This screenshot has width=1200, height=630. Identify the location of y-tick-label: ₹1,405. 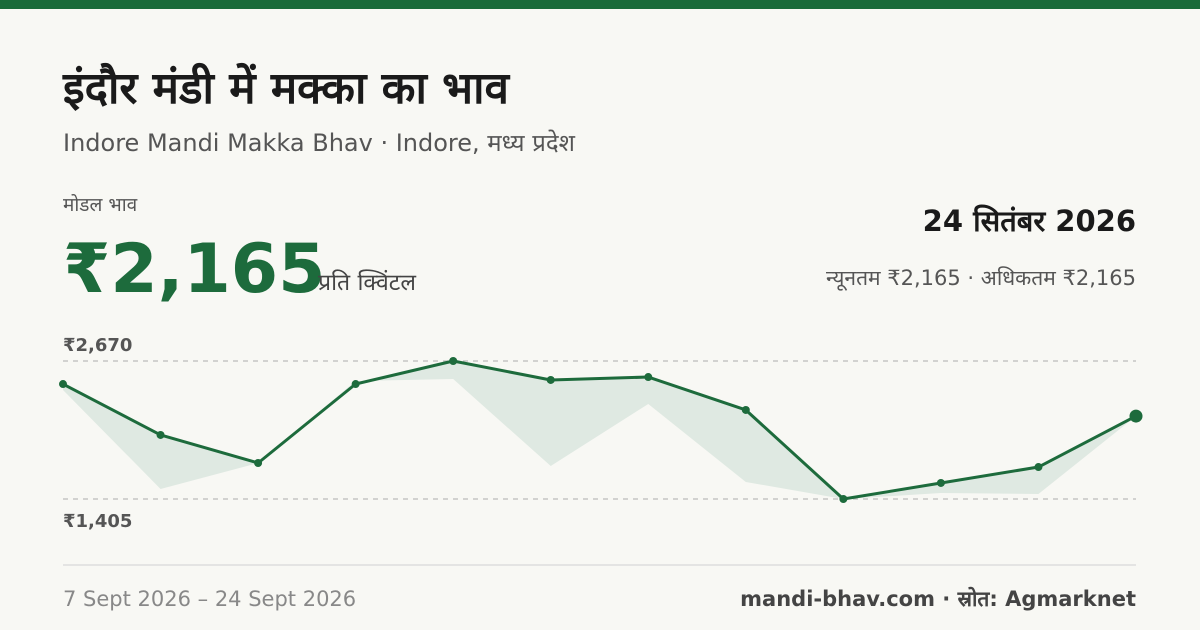
(97, 521).